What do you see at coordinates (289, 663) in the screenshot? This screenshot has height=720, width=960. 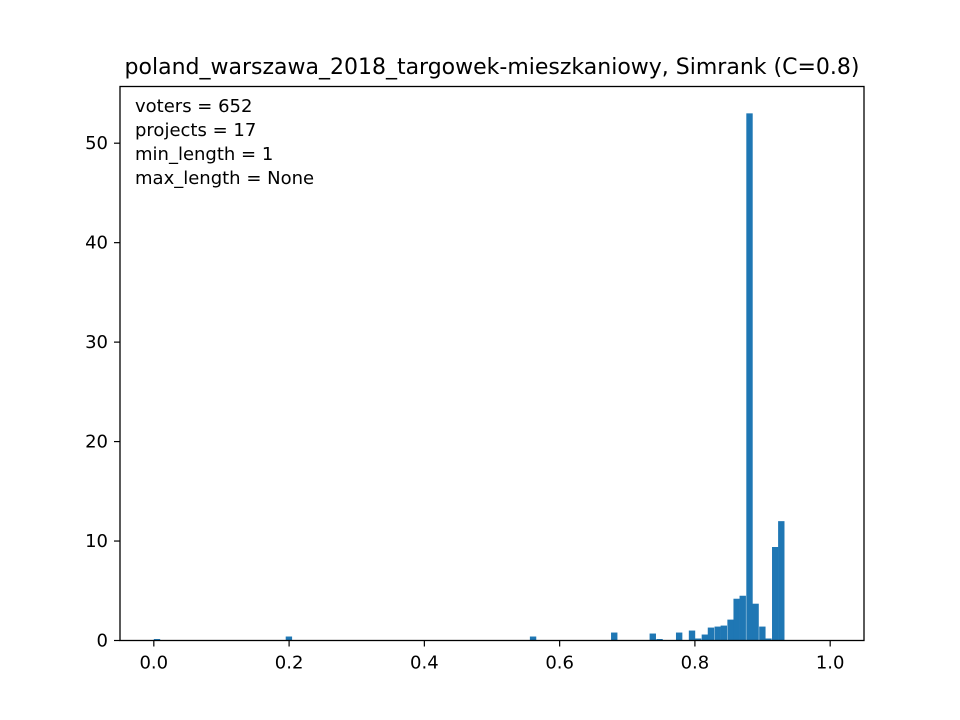 I see `x-tick-label: 0.2` at bounding box center [289, 663].